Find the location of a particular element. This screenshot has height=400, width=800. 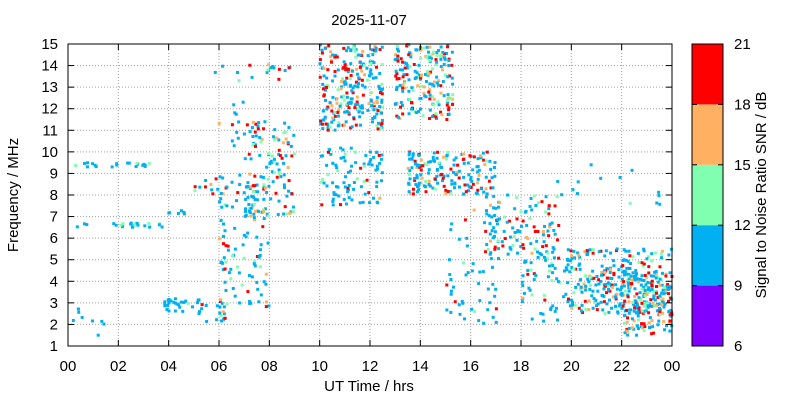

colorbar-tick-label: 21 is located at coordinates (742, 44).